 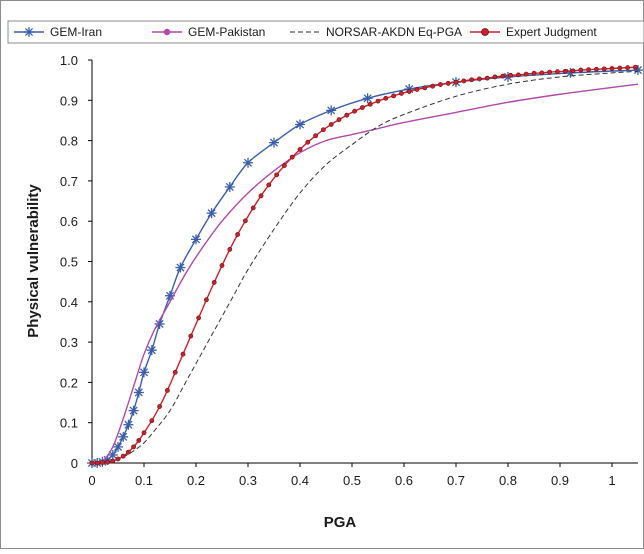 What do you see at coordinates (69, 382) in the screenshot?
I see `y-tick-label: 0.2` at bounding box center [69, 382].